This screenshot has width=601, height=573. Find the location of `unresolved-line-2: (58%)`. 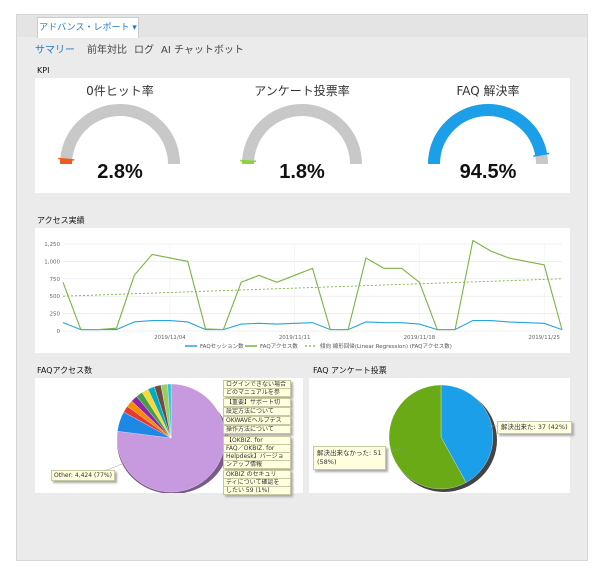

unresolved-line-2: (58%) is located at coordinates (327, 462).